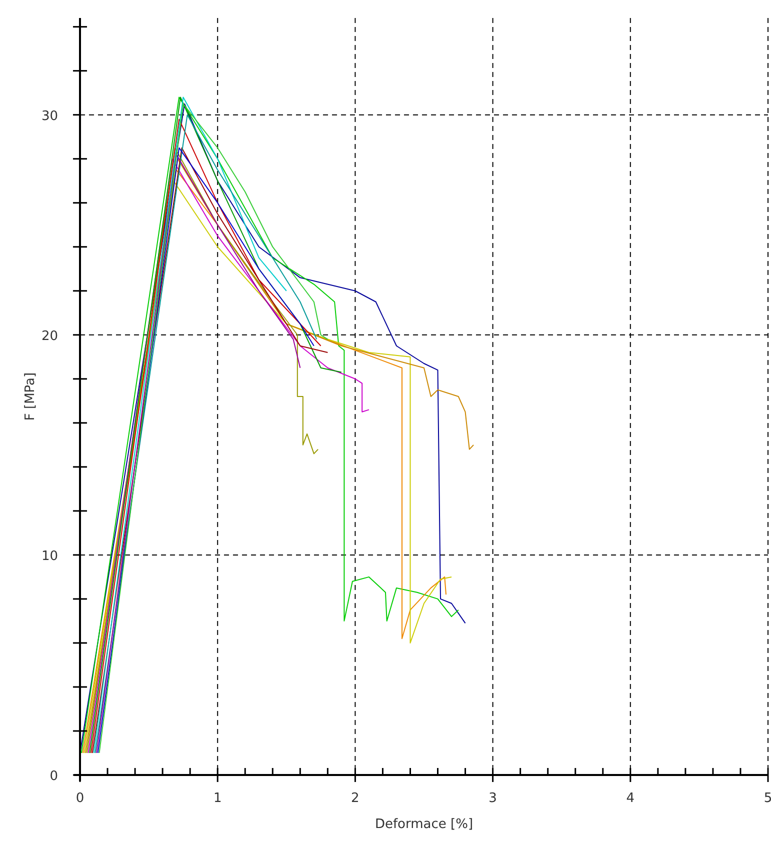  What do you see at coordinates (355, 798) in the screenshot?
I see `x-tick-label: 2` at bounding box center [355, 798].